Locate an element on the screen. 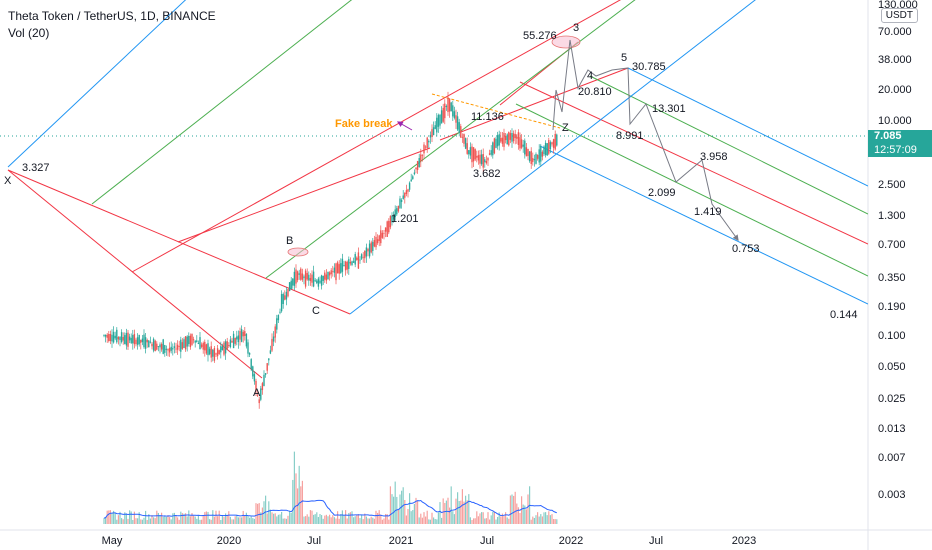 This screenshot has width=932, height=550. pitchfork-blue-upper is located at coordinates (101, 84).